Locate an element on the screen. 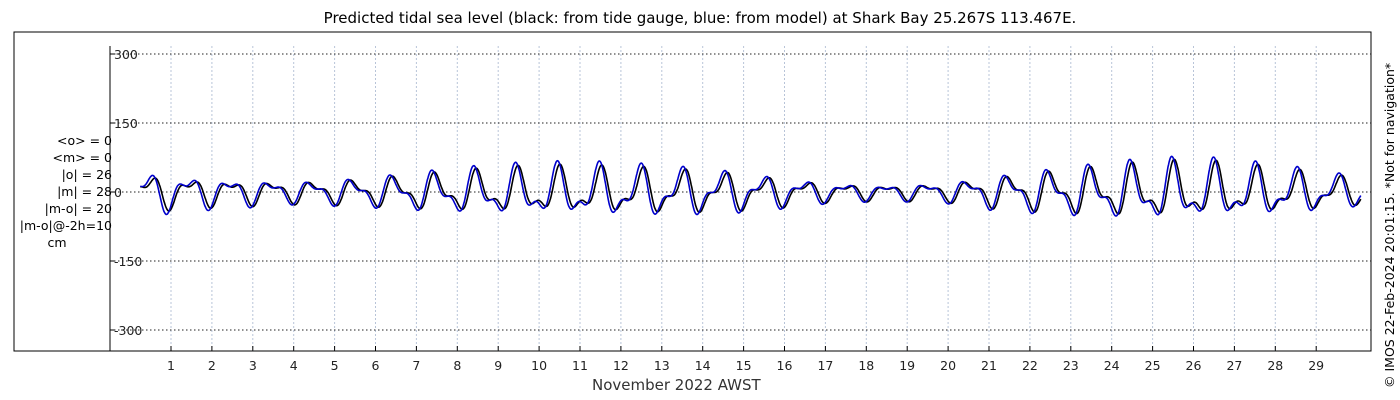 Image resolution: width=1400 pixels, height=400 pixels. x-tick-label: 21 is located at coordinates (989, 365).